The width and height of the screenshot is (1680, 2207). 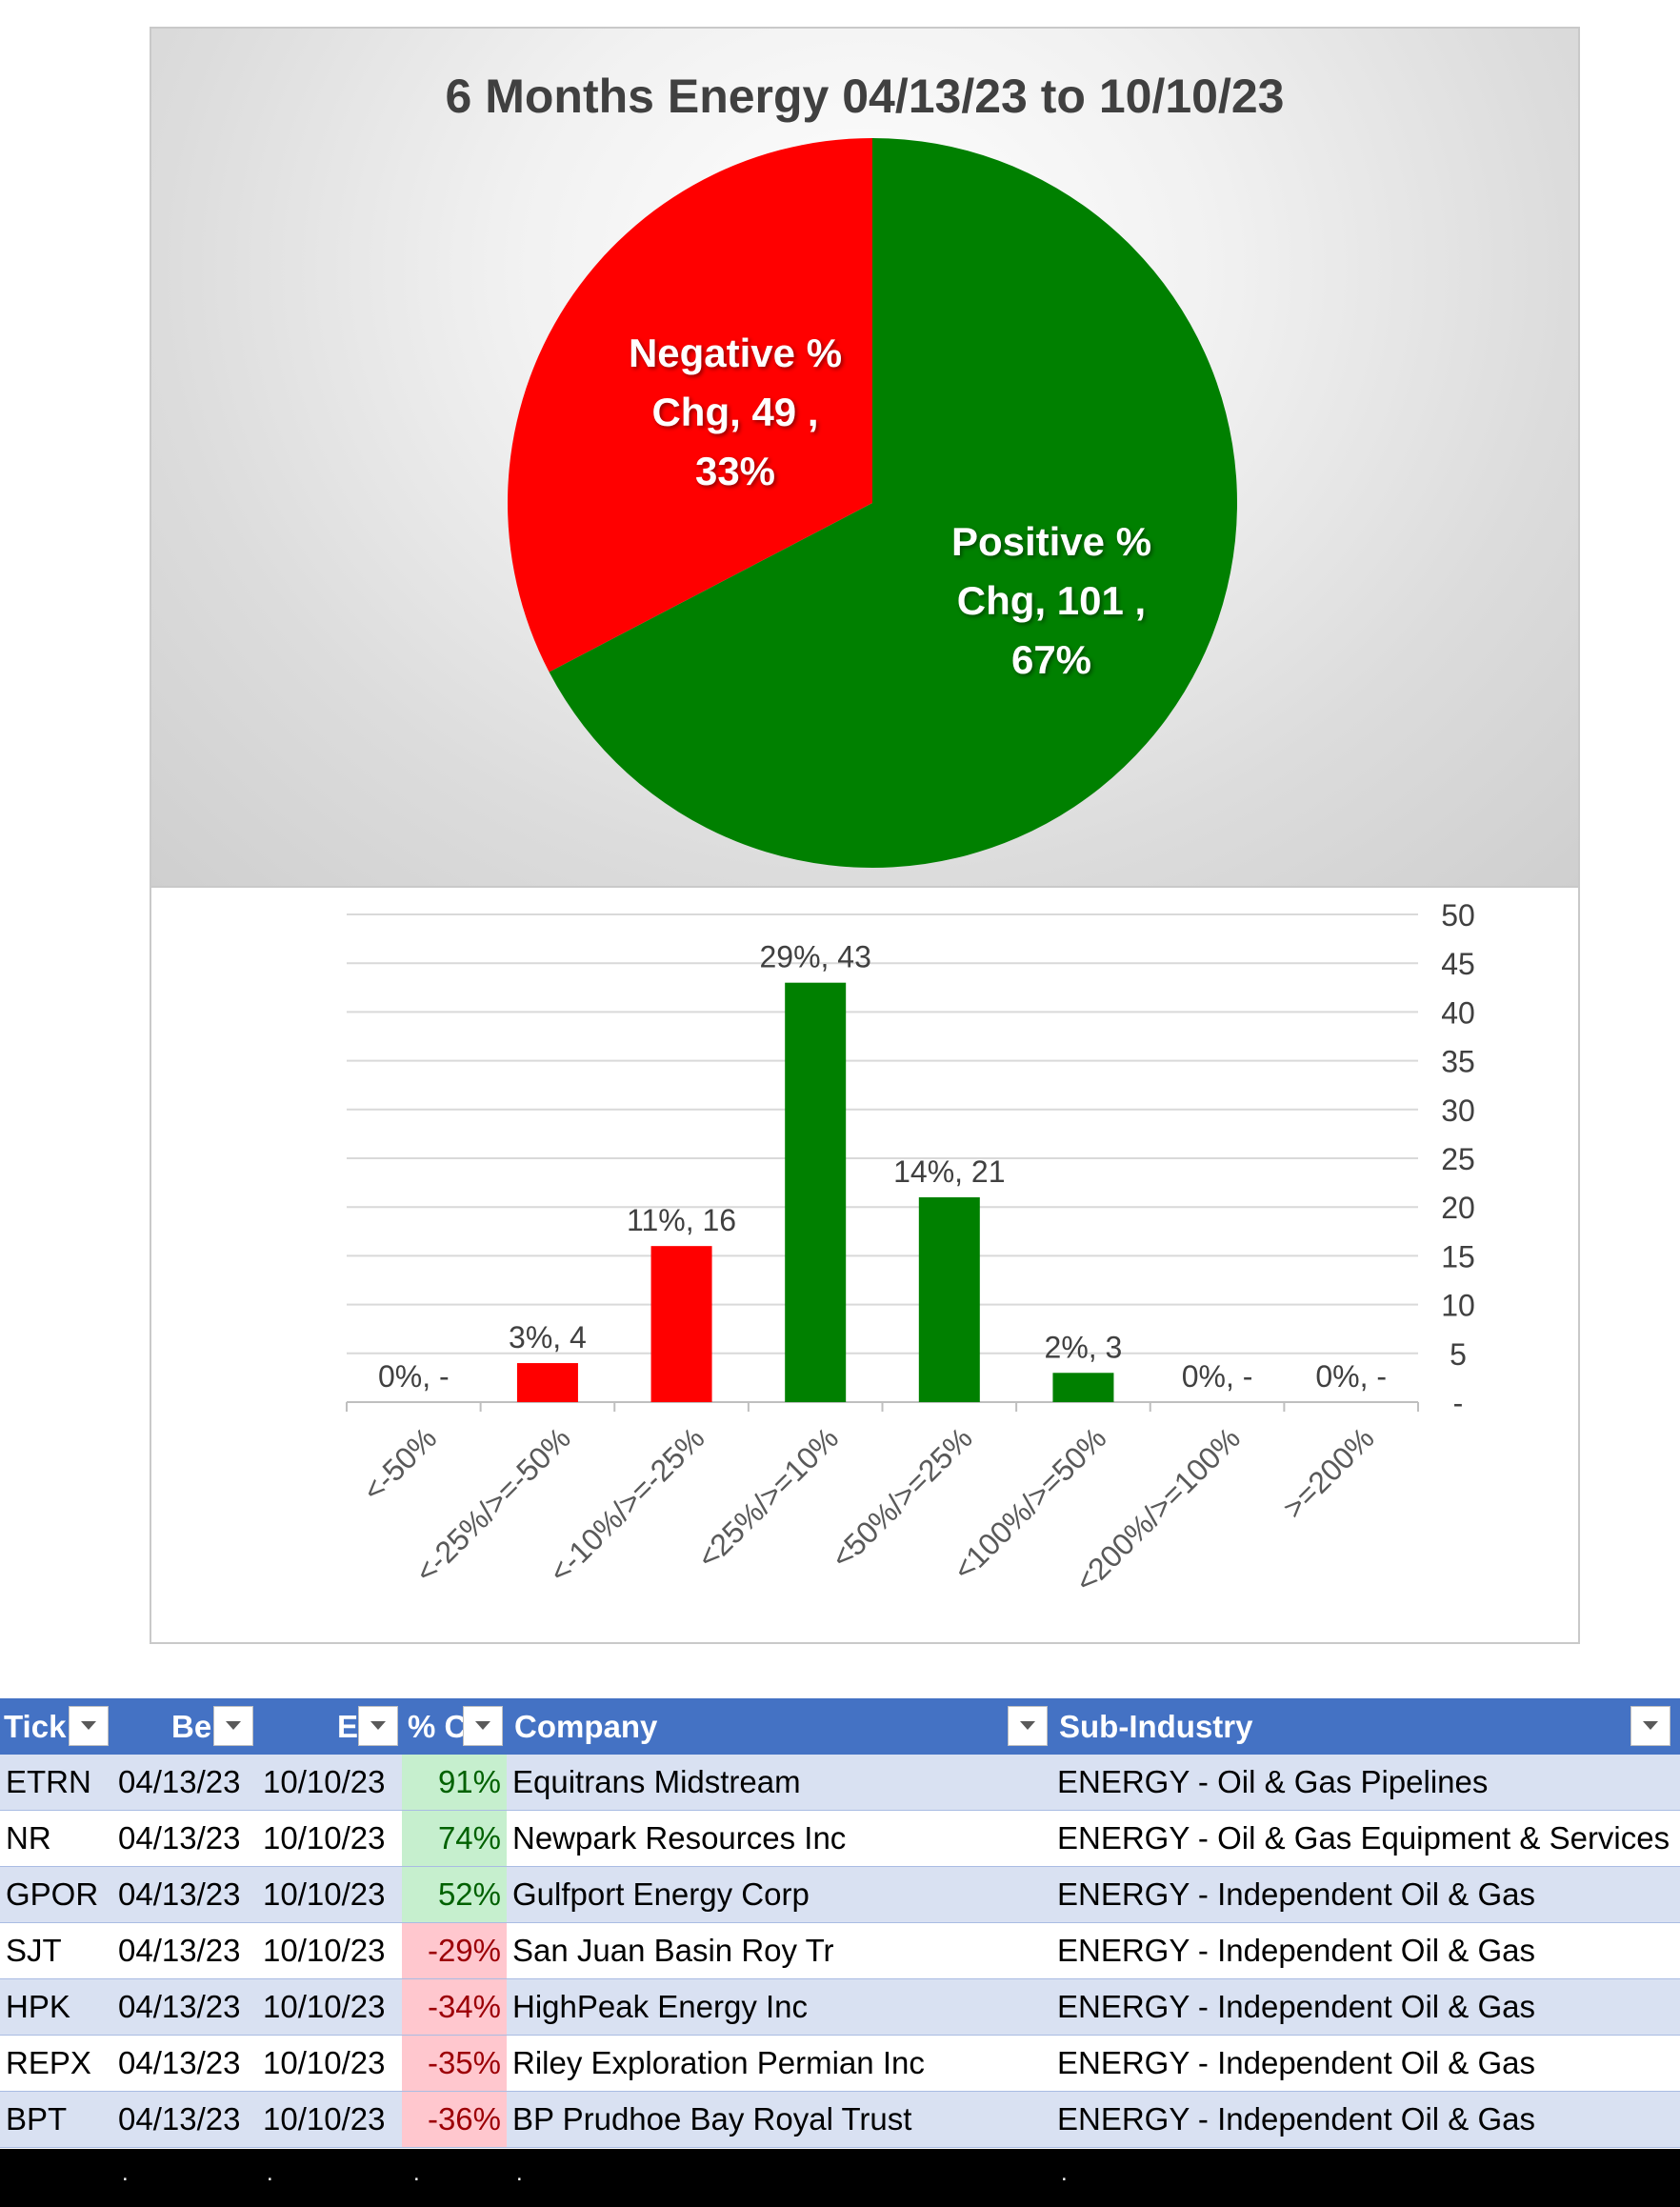 What do you see at coordinates (454, 1894) in the screenshot?
I see `cell-pct-change: 52%` at bounding box center [454, 1894].